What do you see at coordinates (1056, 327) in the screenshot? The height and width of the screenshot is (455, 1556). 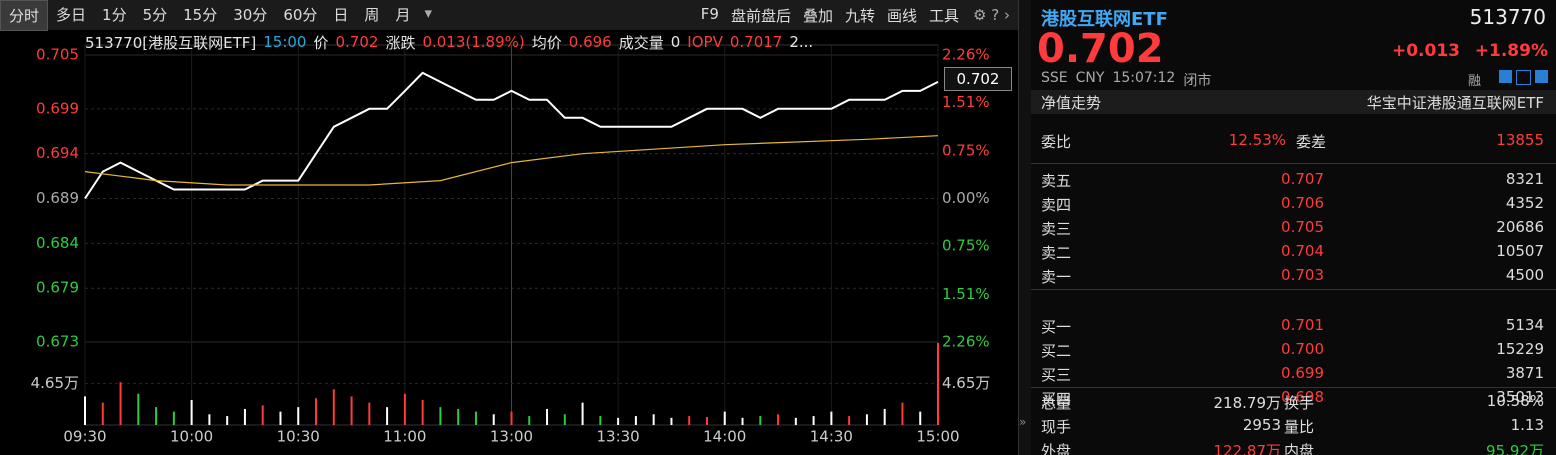 I see `cell: 买一` at bounding box center [1056, 327].